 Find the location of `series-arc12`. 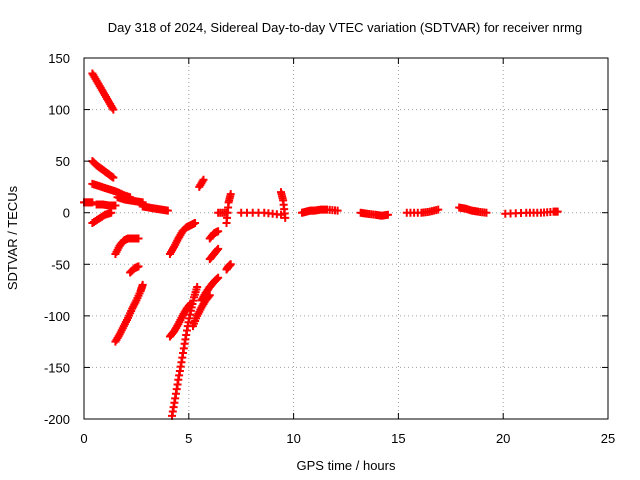

series-arc12 is located at coordinates (182, 238).